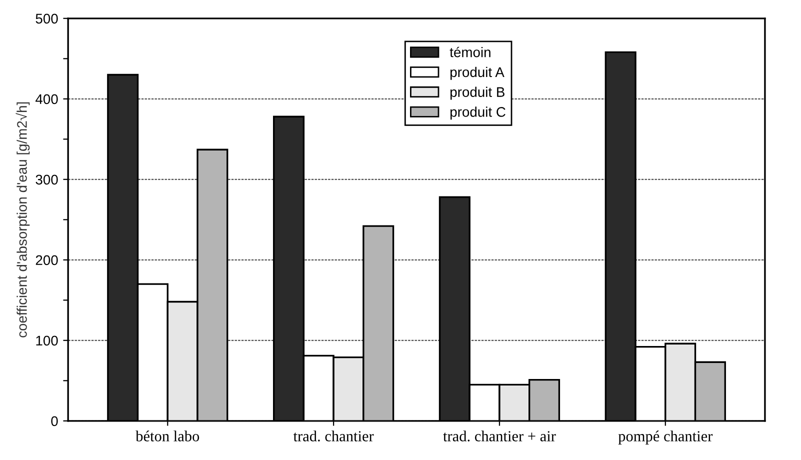 This screenshot has width=801, height=460. What do you see at coordinates (47, 260) in the screenshot?
I see `y-tick-label: 200` at bounding box center [47, 260].